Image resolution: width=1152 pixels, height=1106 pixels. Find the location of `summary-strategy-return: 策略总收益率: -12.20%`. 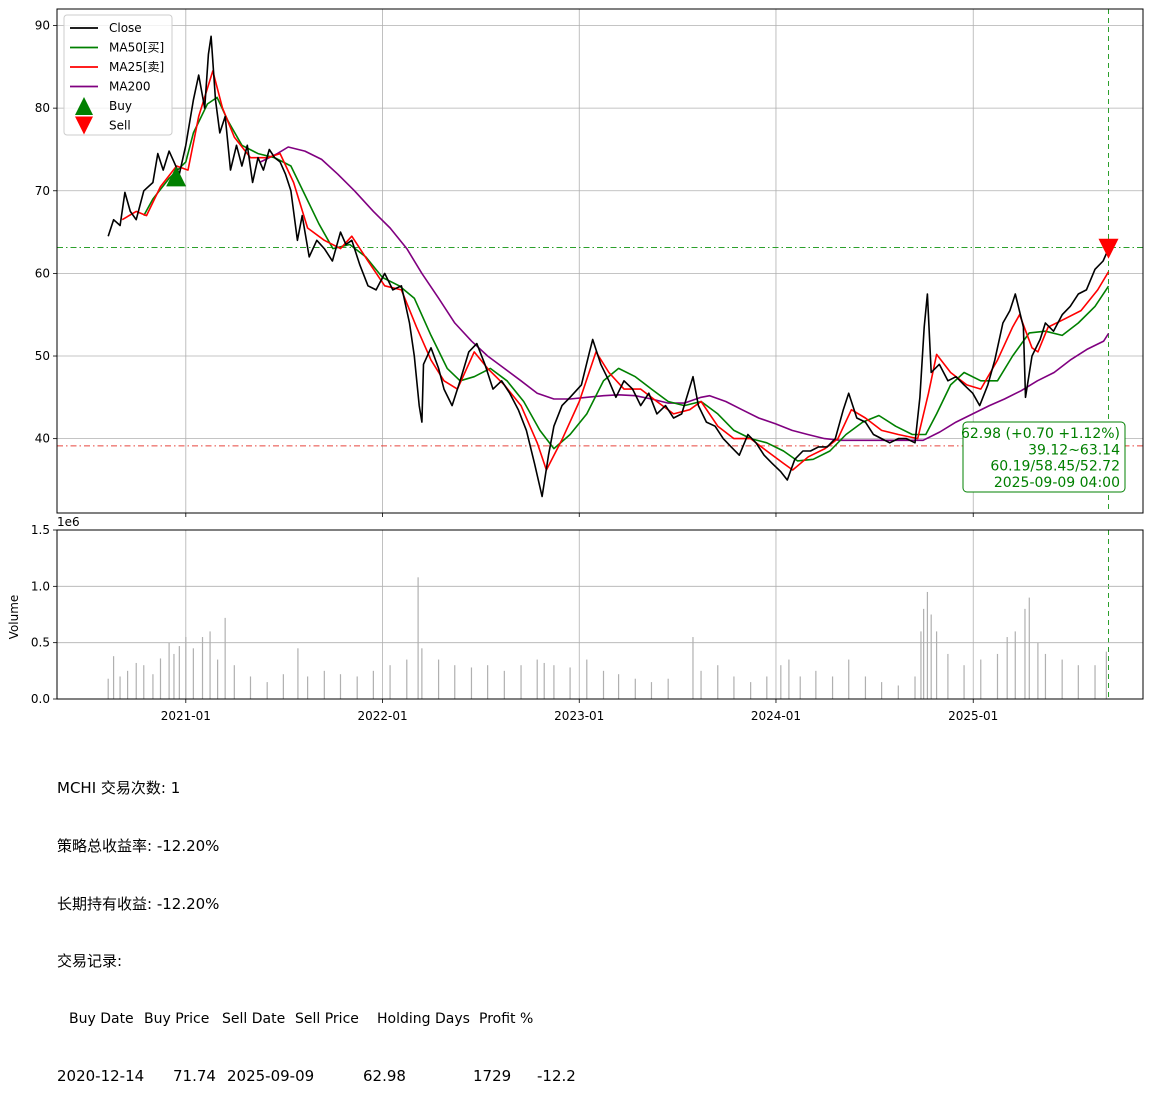

summary-strategy-return: 策略总收益率: -12.20% is located at coordinates (138, 846).